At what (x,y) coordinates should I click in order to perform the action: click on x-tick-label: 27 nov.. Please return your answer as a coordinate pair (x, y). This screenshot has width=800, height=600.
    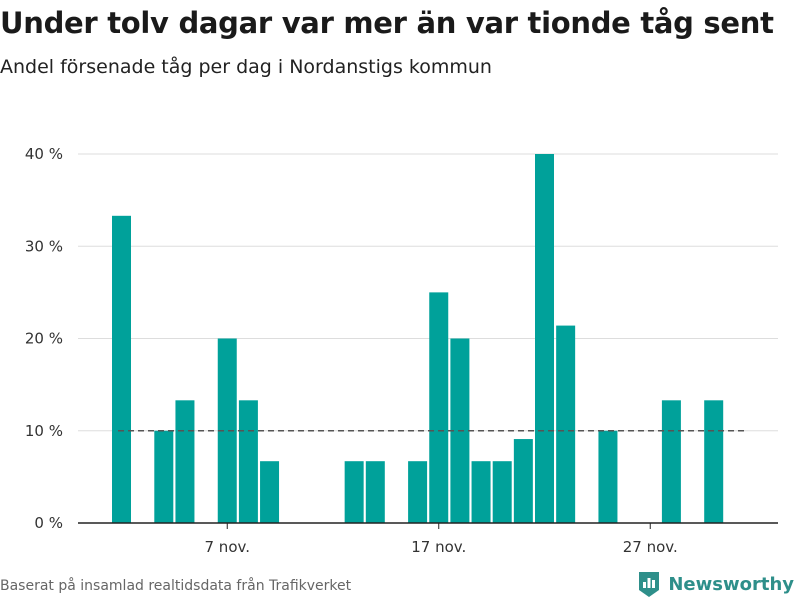
    Looking at the image, I should click on (650, 547).